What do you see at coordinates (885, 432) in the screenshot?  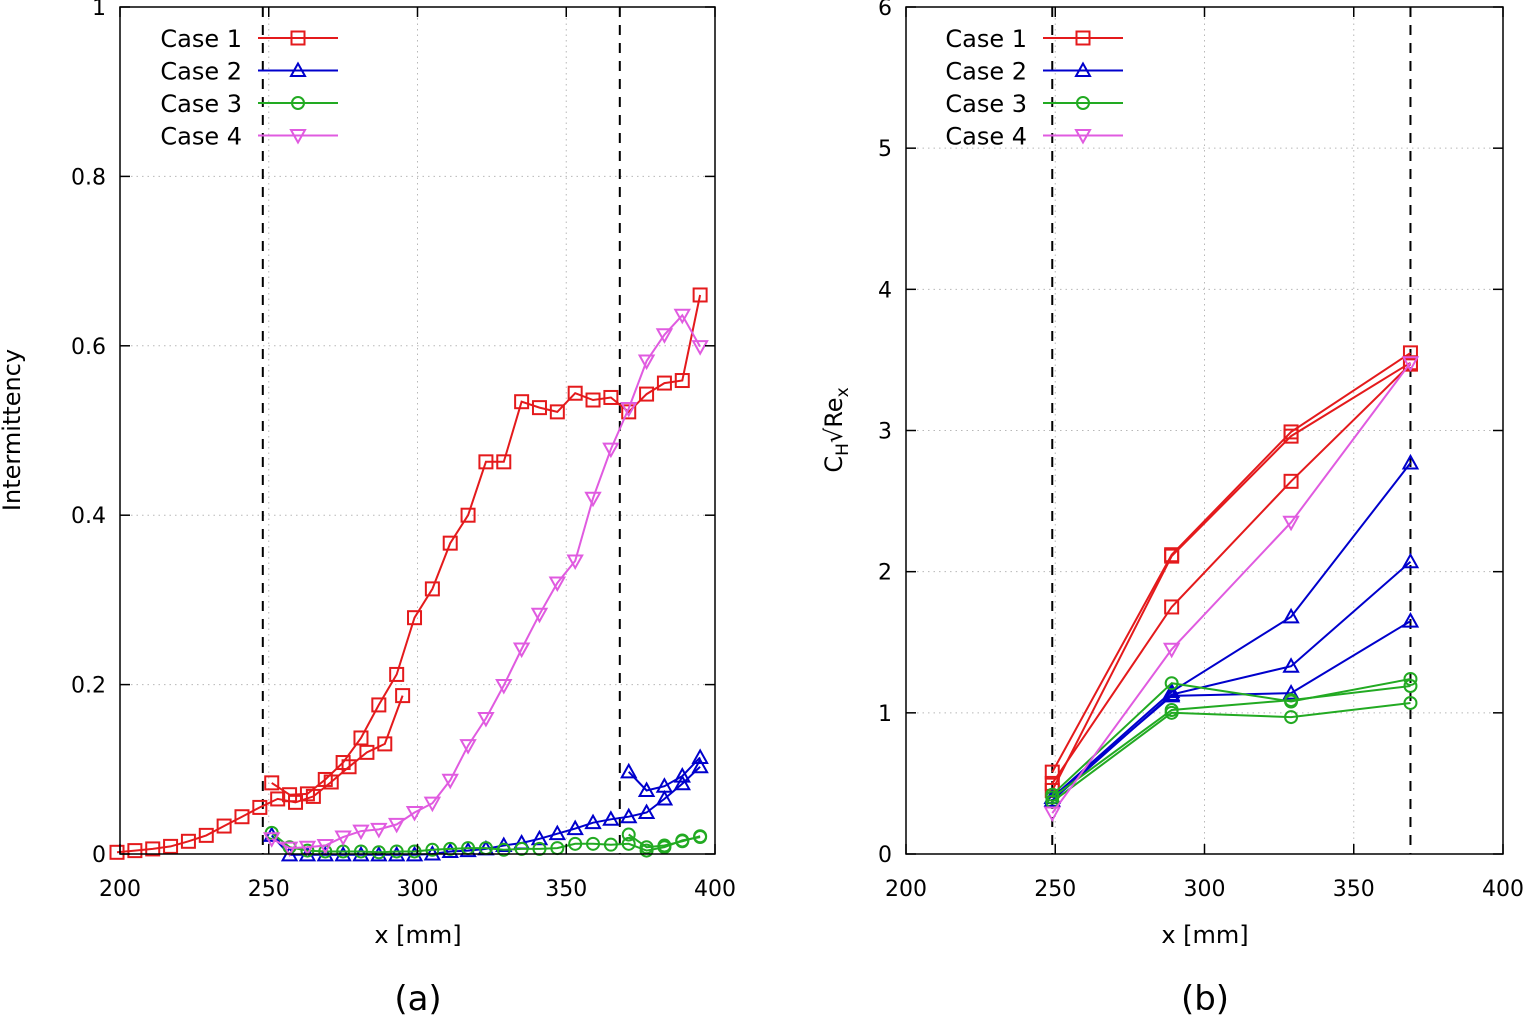 I see `y-tick-label: 3` at bounding box center [885, 432].